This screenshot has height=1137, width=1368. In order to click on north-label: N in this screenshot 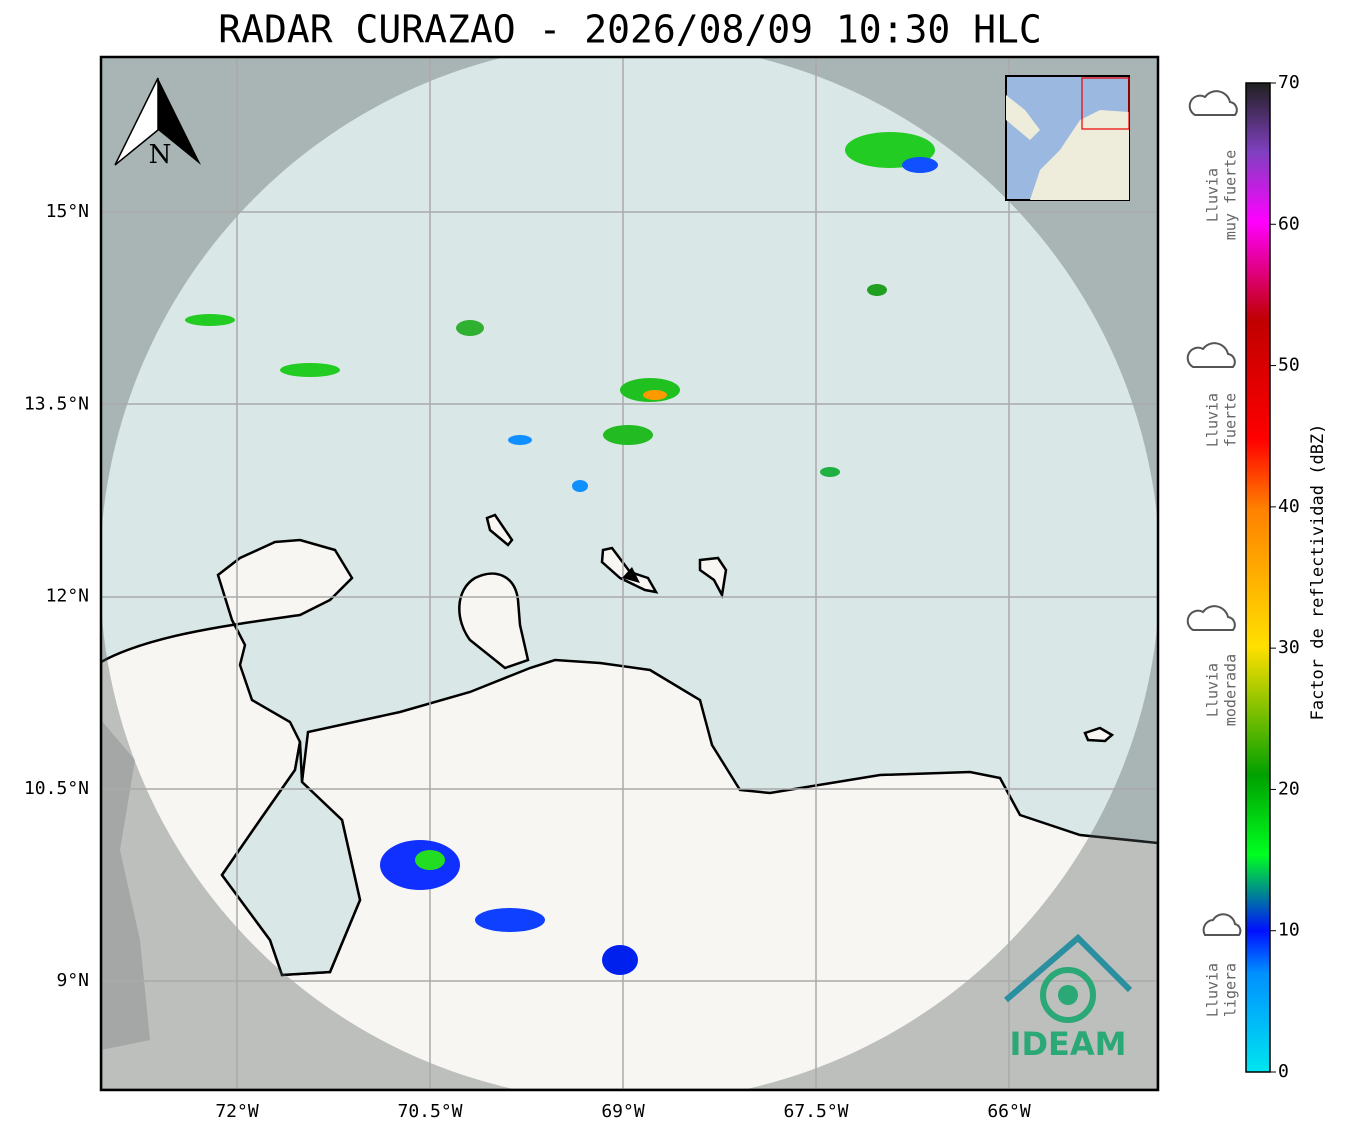, I will do `click(160, 155)`.